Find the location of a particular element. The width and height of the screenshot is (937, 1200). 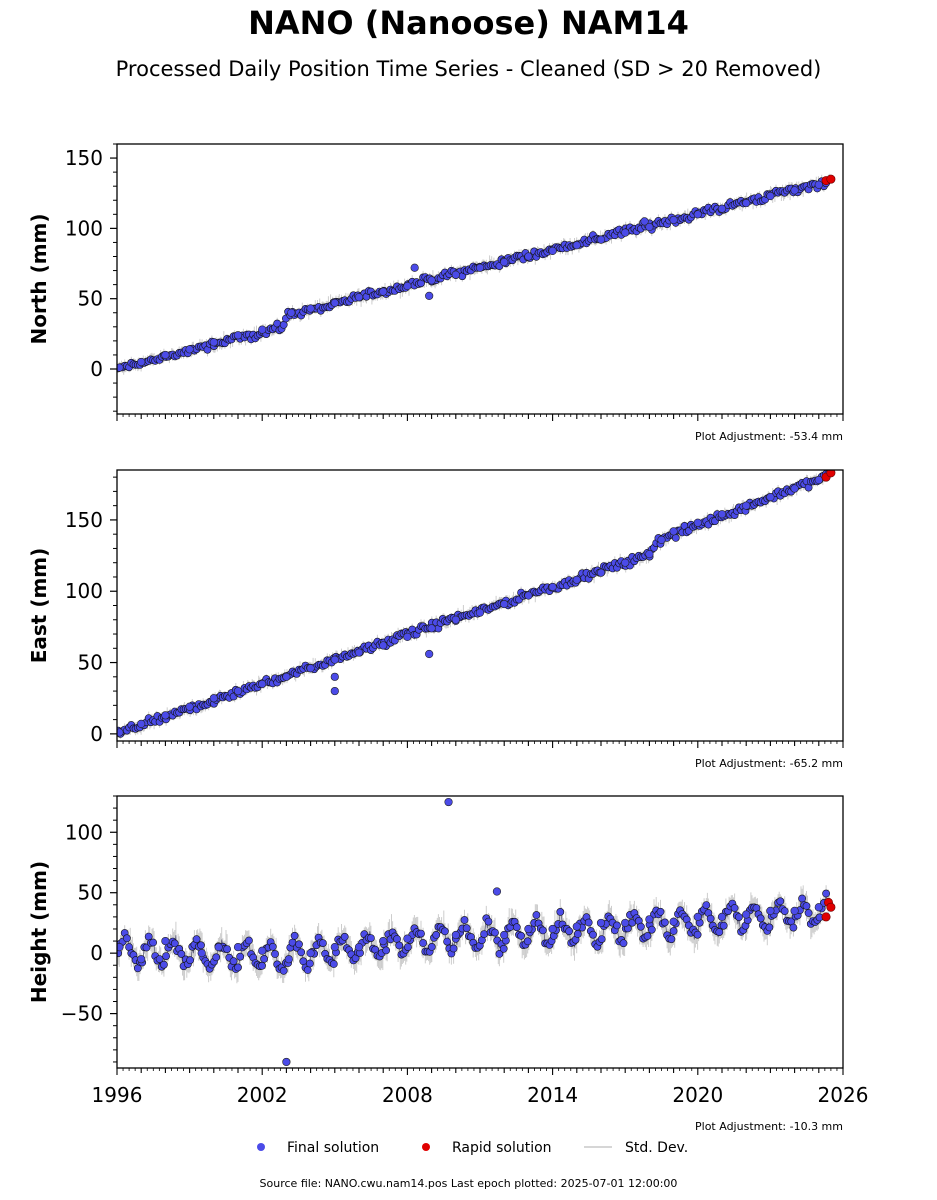

legend-stddev-label: Std. Dev. is located at coordinates (656, 1148).